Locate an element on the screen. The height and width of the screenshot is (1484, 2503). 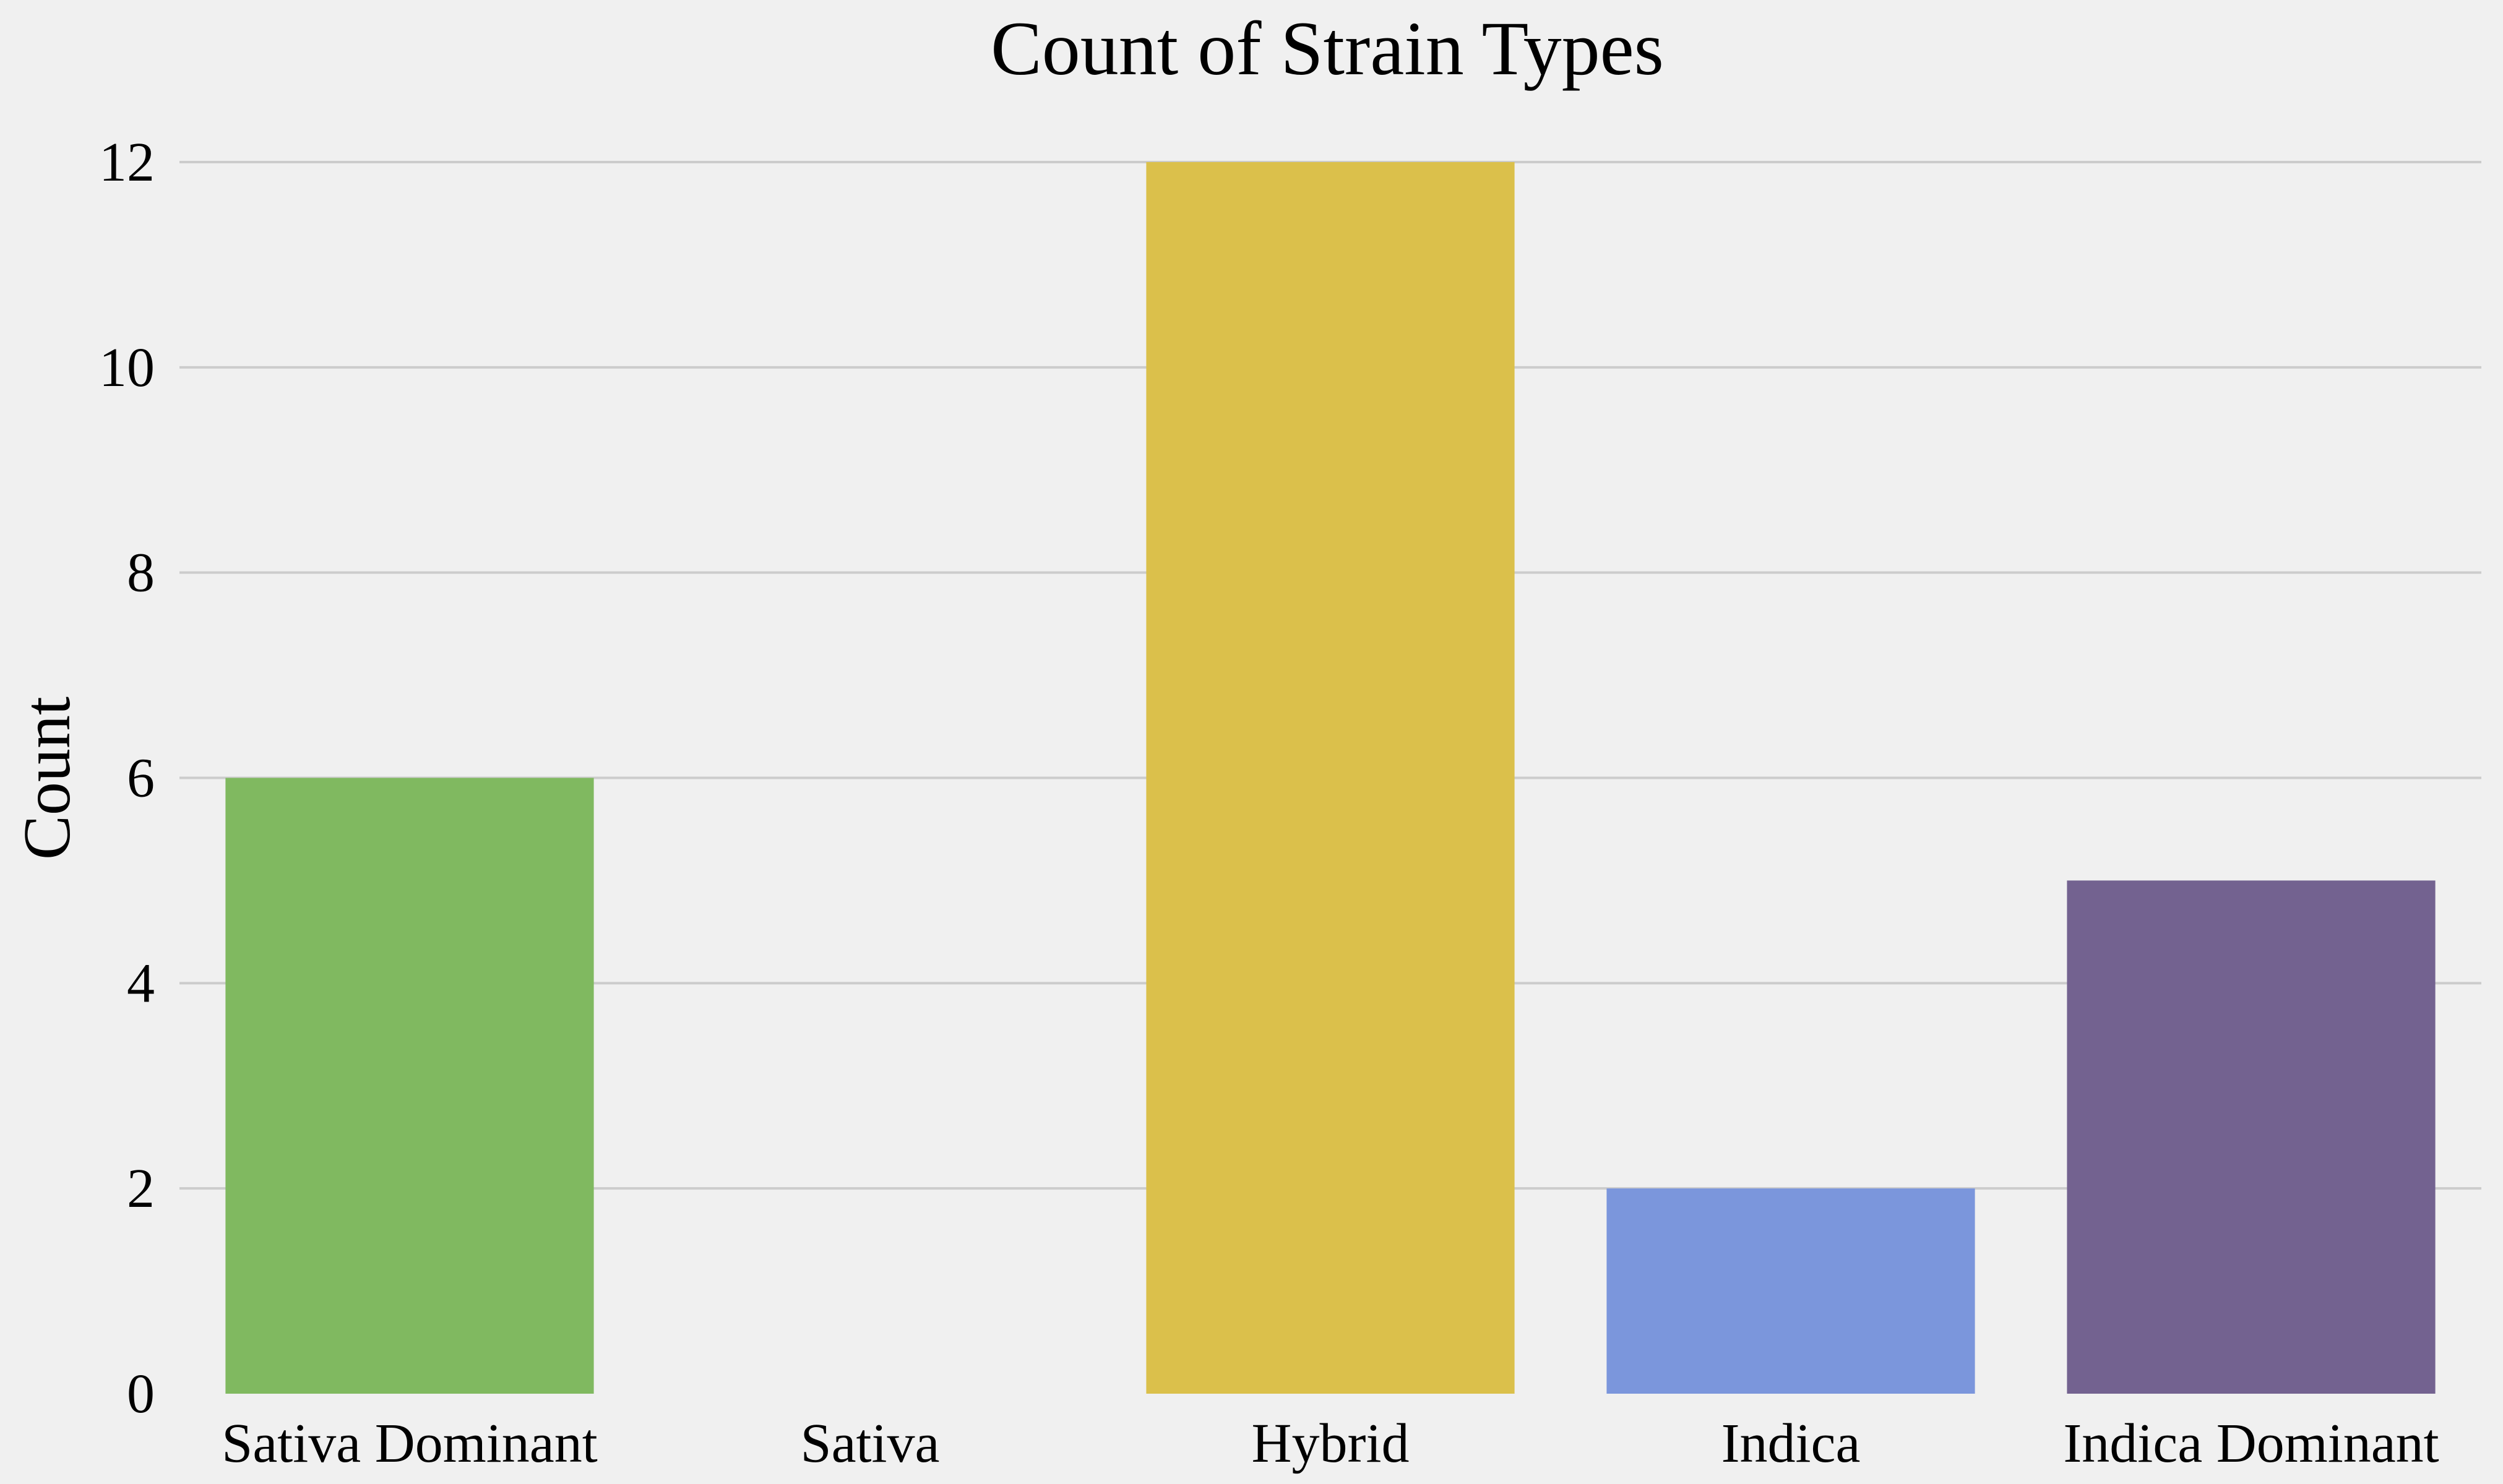
bar-sativa-dominant is located at coordinates (409, 1086).